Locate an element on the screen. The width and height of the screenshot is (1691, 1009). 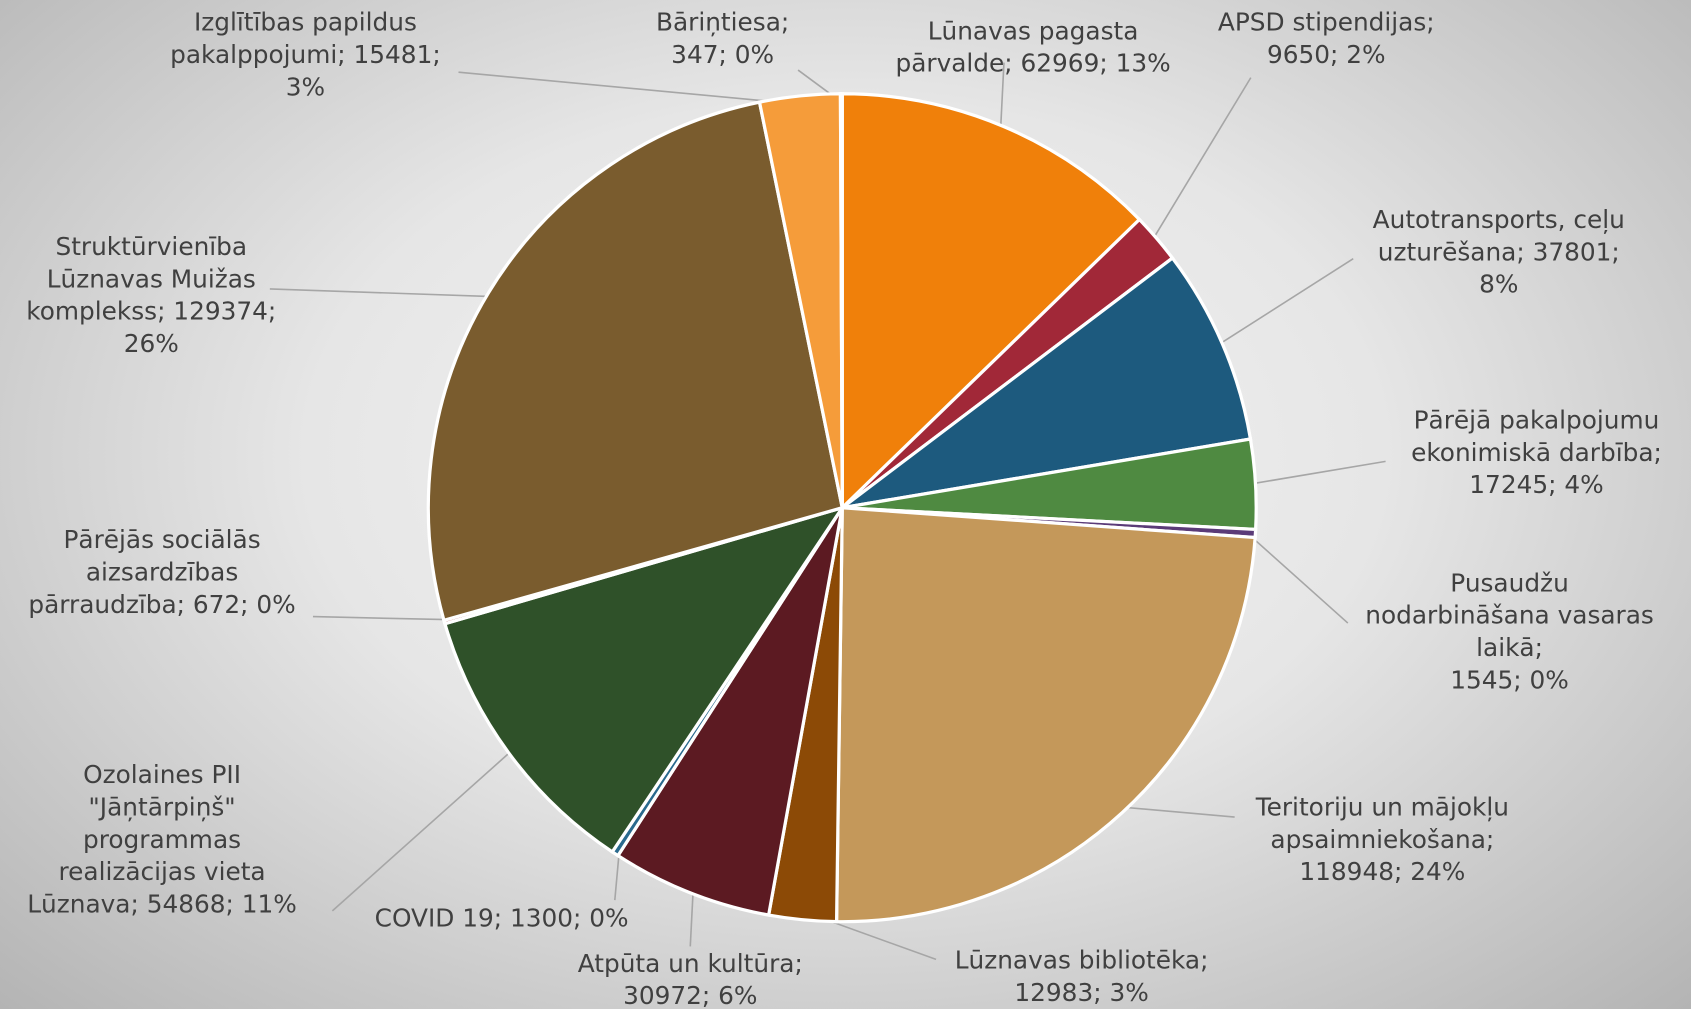
data-label: 347; 0% is located at coordinates (722, 54).